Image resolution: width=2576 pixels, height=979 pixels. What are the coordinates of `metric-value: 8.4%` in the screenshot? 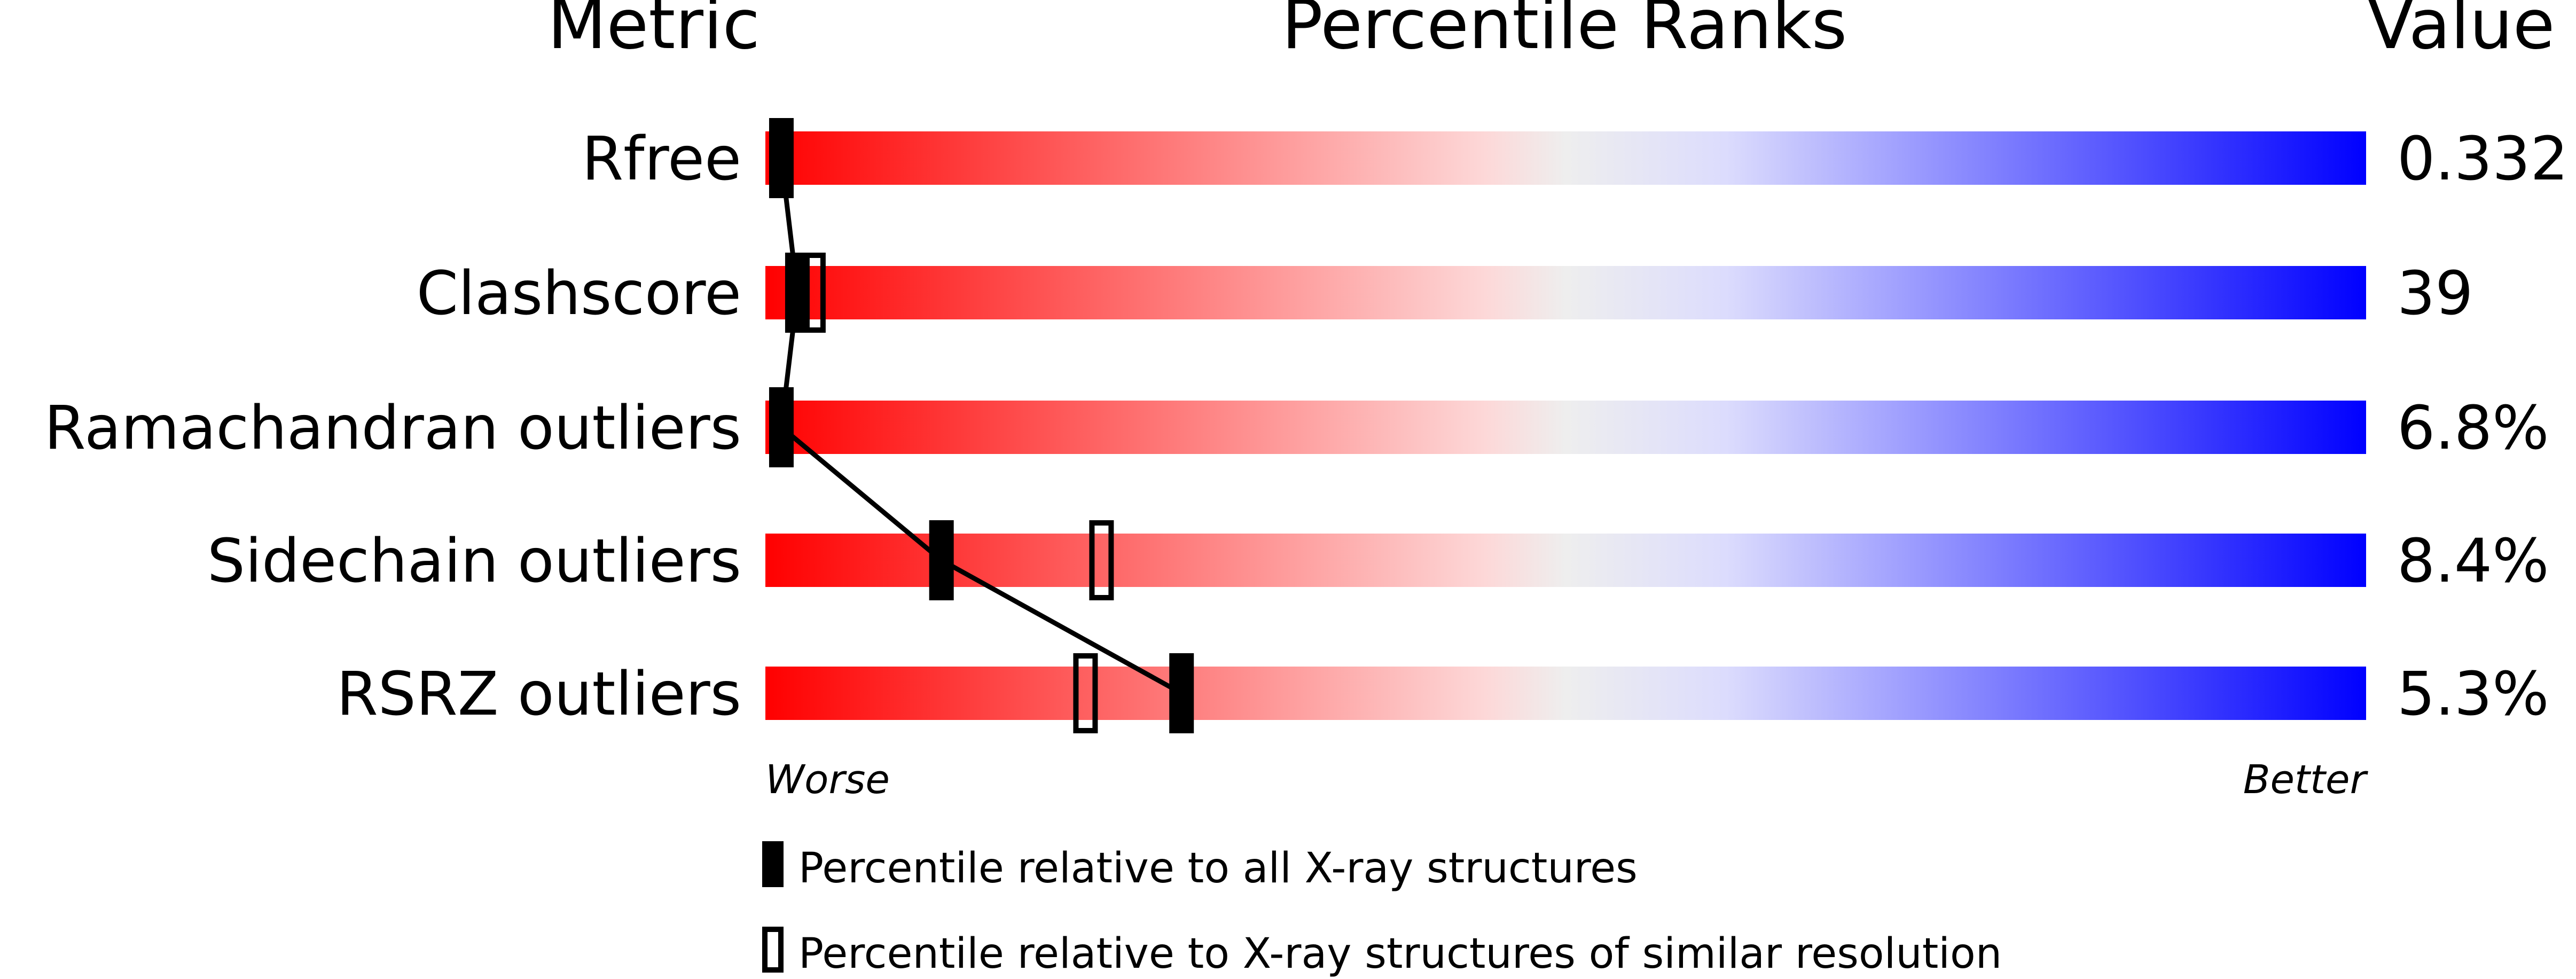 It's located at (2473, 561).